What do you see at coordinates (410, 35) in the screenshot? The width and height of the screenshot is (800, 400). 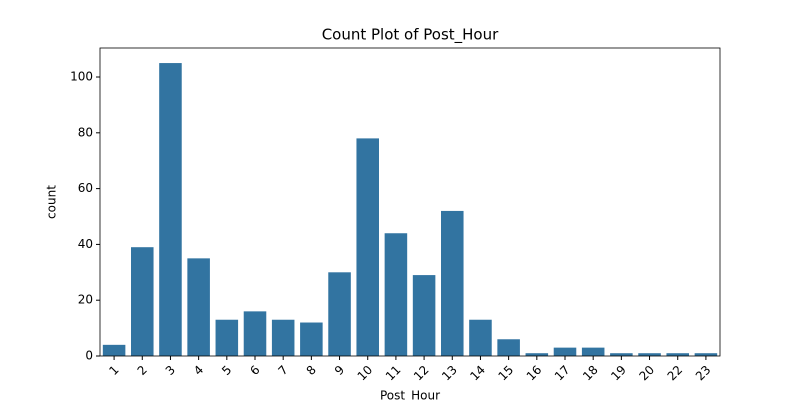 I see `chart-title: Count Plot of Post_Hour` at bounding box center [410, 35].